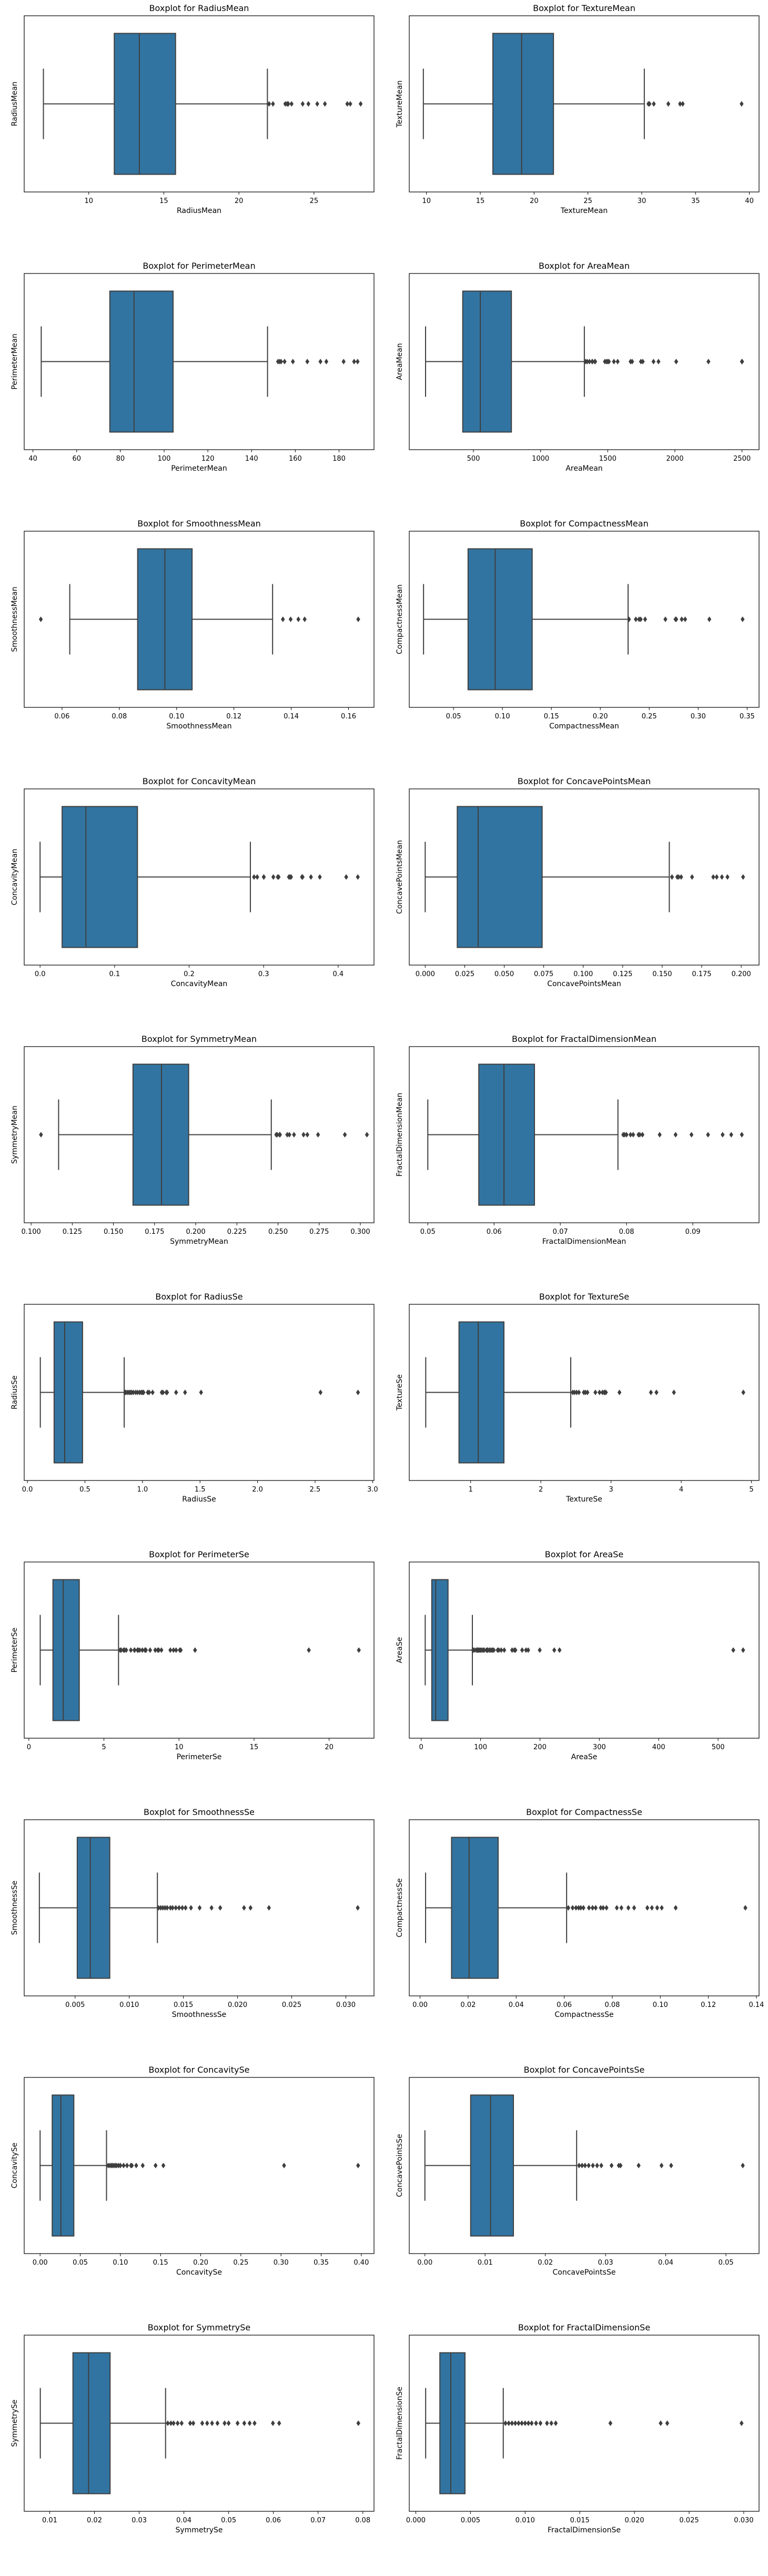  What do you see at coordinates (199, 1757) in the screenshot?
I see `x-axis-label: PerimeterSe` at bounding box center [199, 1757].